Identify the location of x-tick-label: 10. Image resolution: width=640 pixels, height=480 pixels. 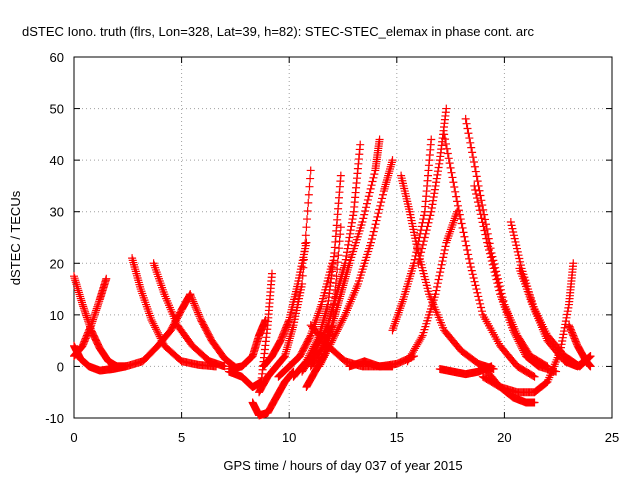
(289, 437).